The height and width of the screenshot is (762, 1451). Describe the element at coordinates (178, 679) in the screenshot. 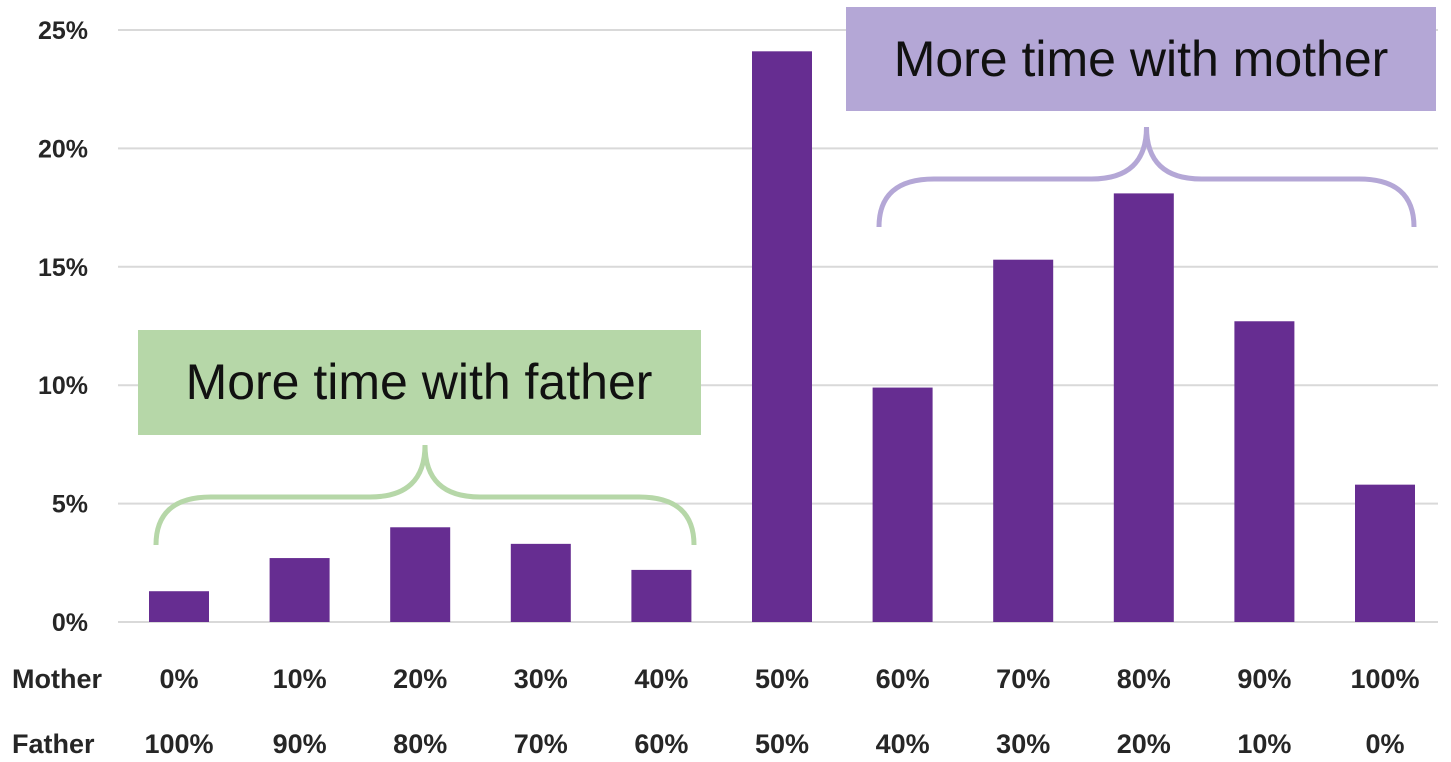

I see `x-tick-label-mother: 0%` at that location.